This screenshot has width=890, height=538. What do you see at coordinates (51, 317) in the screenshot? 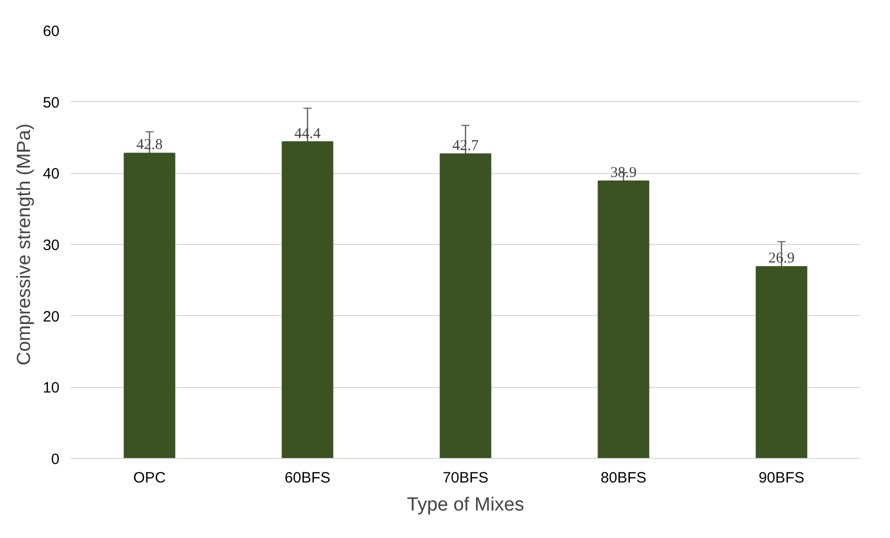
I see `y-tick-label: 20` at bounding box center [51, 317].